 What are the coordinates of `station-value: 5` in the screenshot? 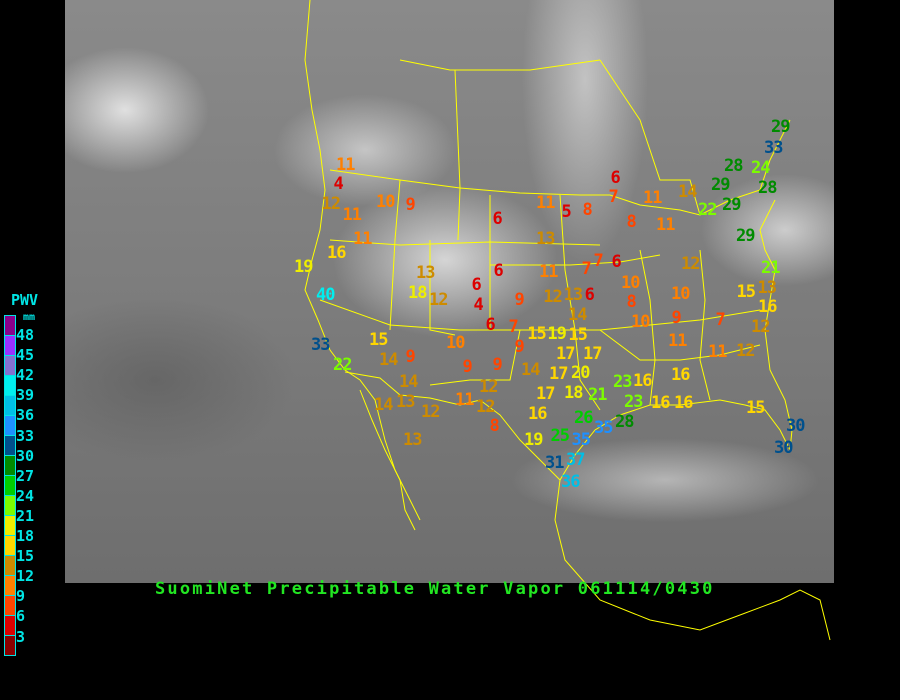 It's located at (566, 211).